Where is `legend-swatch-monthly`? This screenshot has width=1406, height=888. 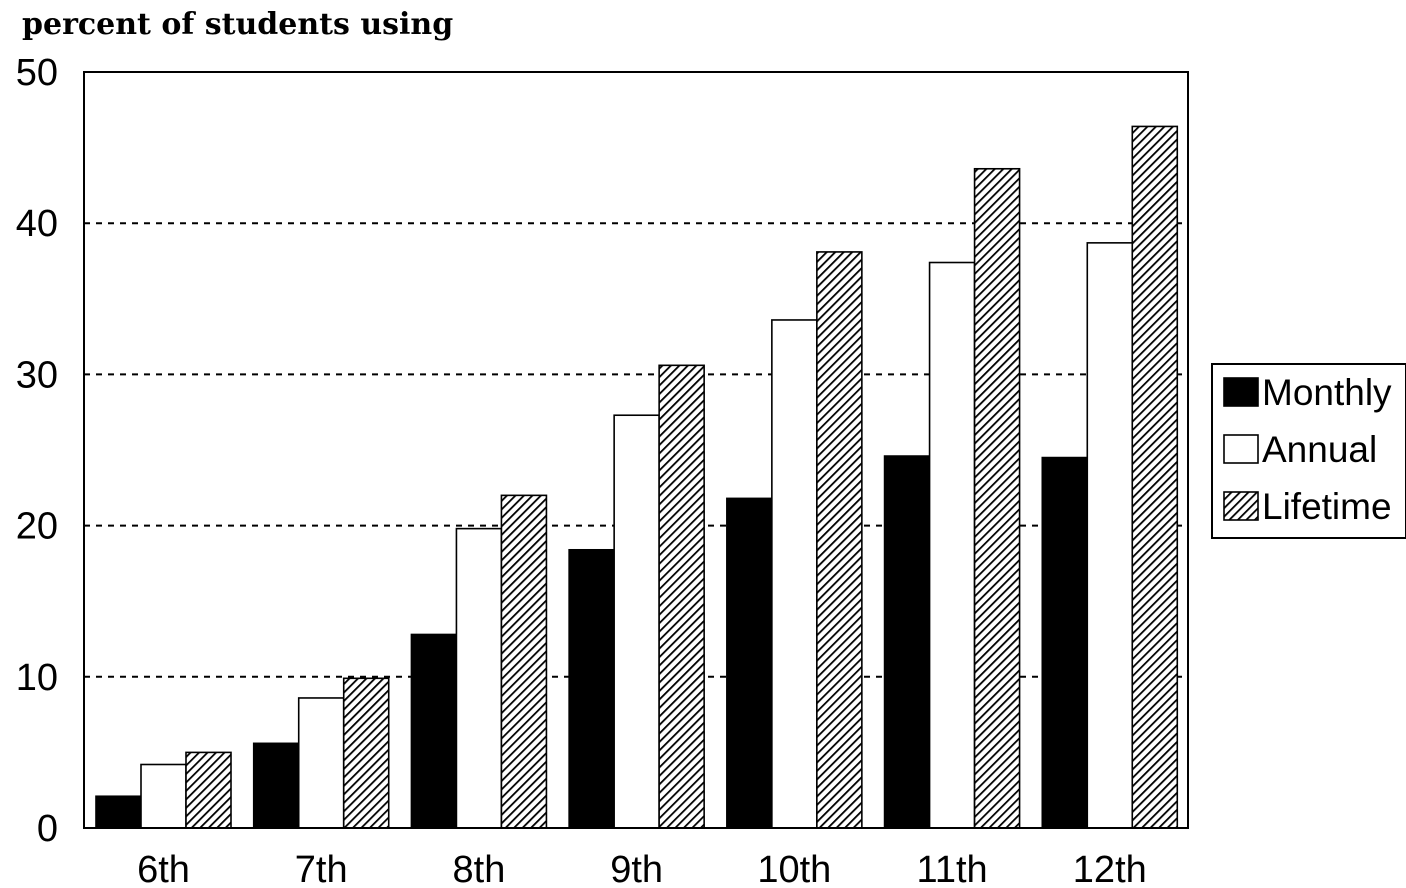 legend-swatch-monthly is located at coordinates (1241, 392).